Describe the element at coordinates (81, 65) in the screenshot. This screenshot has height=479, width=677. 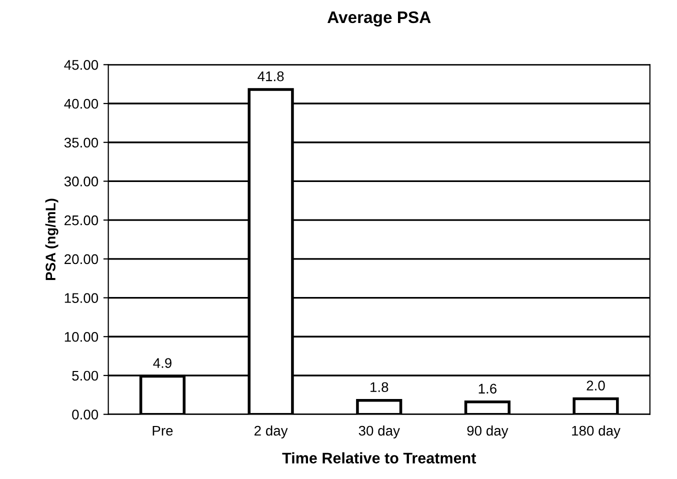
I see `y-tick-label: 45.00` at that location.